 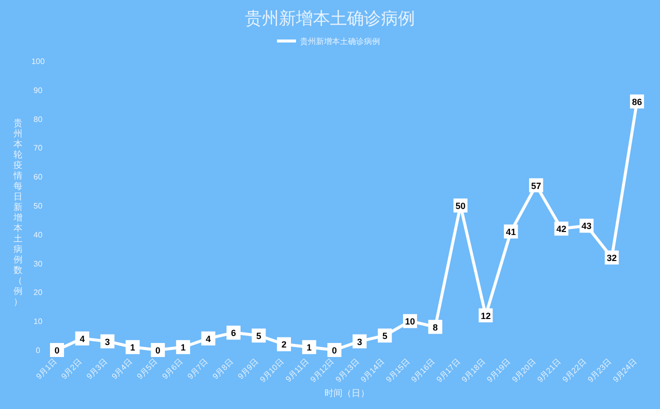 I want to click on x-tick-label: 9月21日, so click(x=549, y=370).